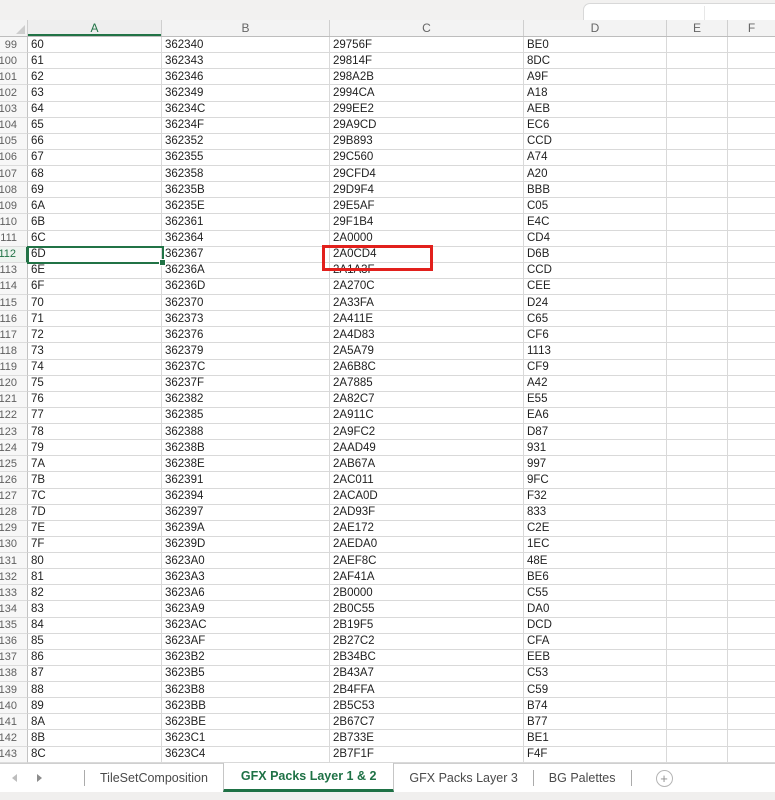  What do you see at coordinates (427, 125) in the screenshot?
I see `cell-C104: 29A9CD` at bounding box center [427, 125].